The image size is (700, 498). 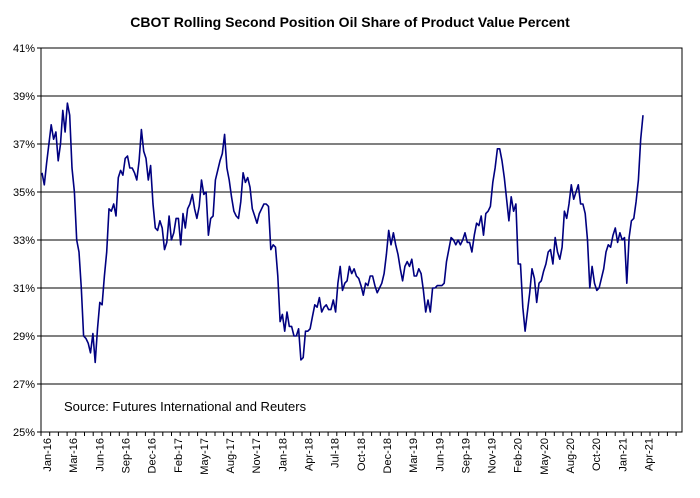 I want to click on x-tick-label: Feb-20, so click(x=519, y=455).